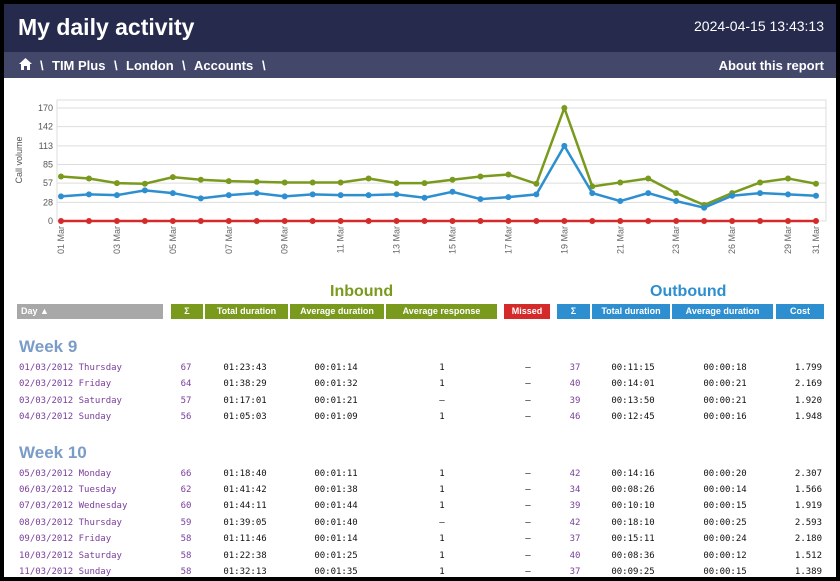  What do you see at coordinates (68, 490) in the screenshot?
I see `day-link: 06/03/2012 Tuesday` at bounding box center [68, 490].